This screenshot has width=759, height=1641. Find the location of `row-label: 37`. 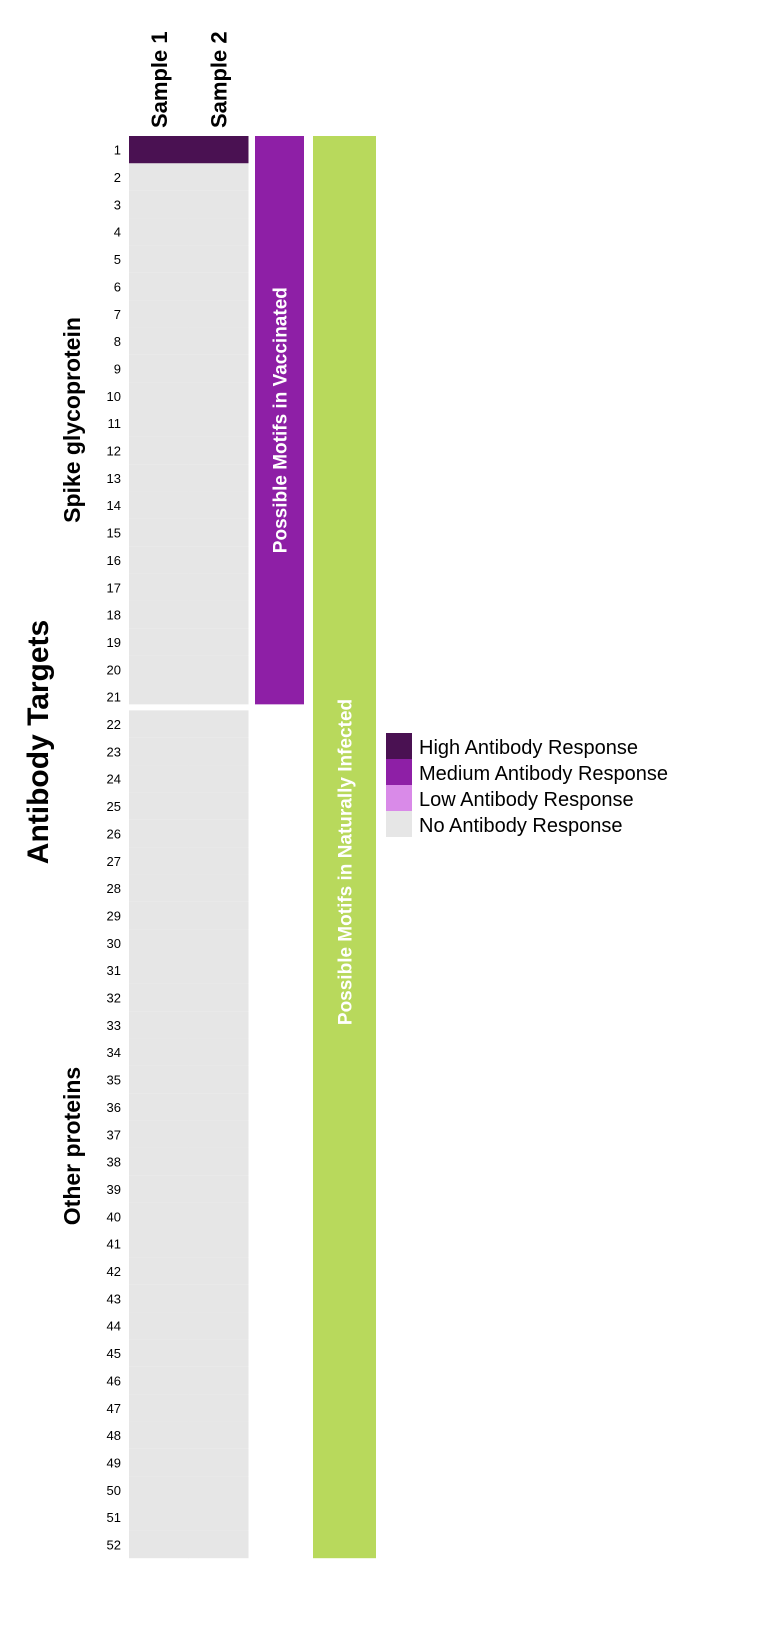

row-label: 37 is located at coordinates (114, 1134).